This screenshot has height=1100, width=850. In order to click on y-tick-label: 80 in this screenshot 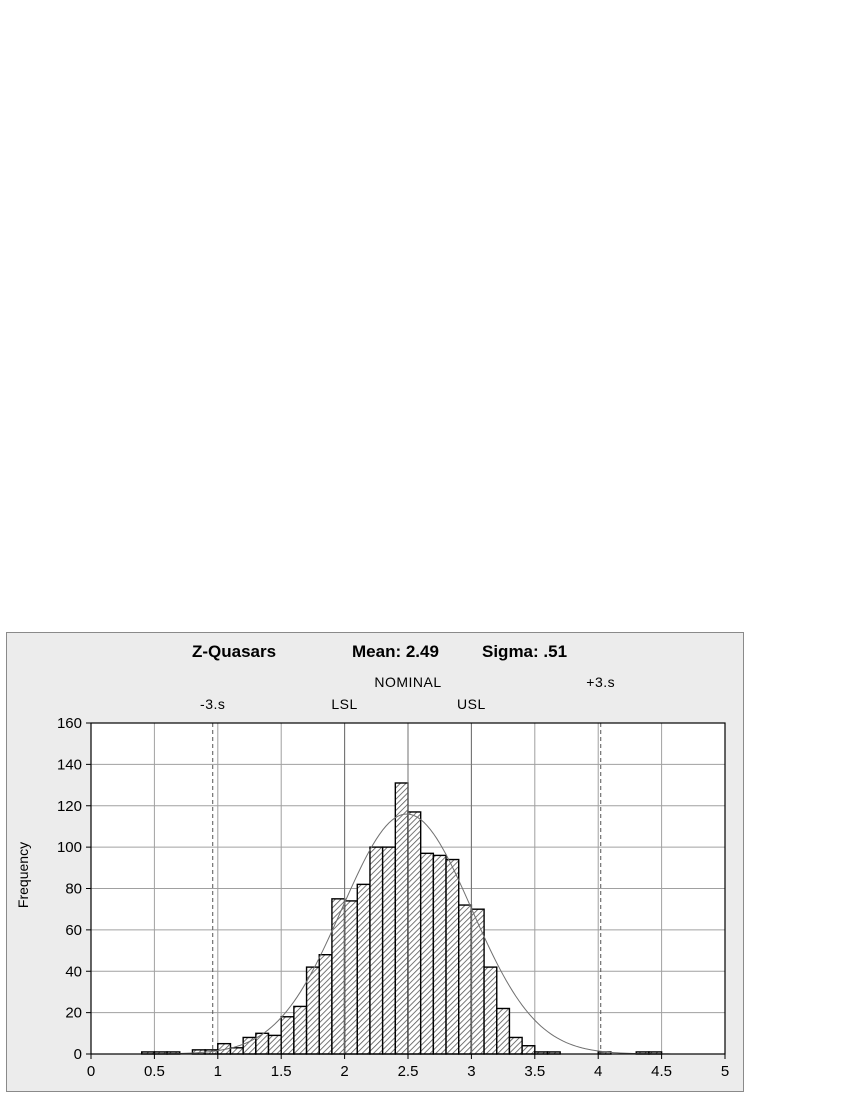, I will do `click(73, 889)`.